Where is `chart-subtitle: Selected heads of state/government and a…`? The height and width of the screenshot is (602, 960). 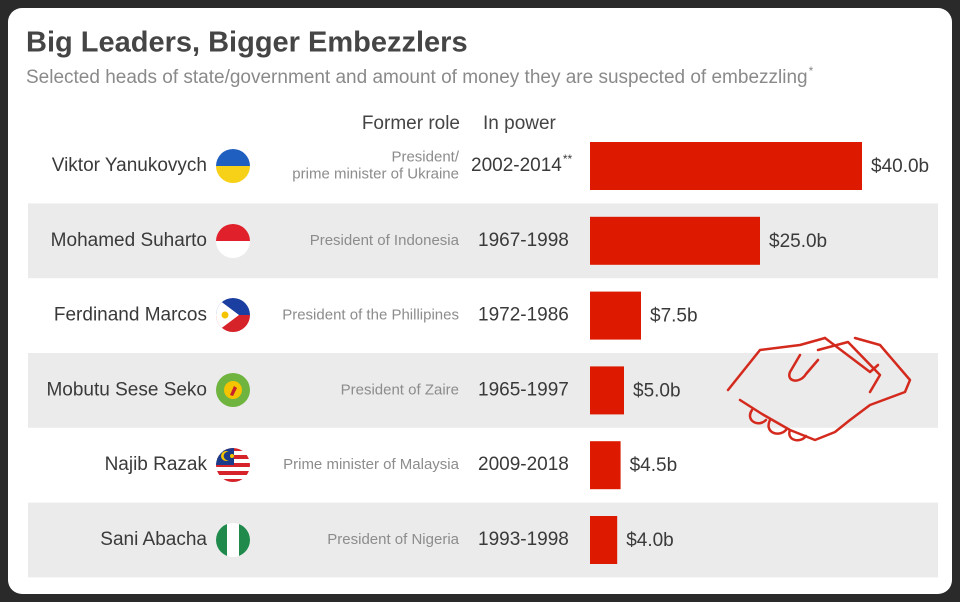
chart-subtitle: Selected heads of state/government and a… is located at coordinates (417, 77).